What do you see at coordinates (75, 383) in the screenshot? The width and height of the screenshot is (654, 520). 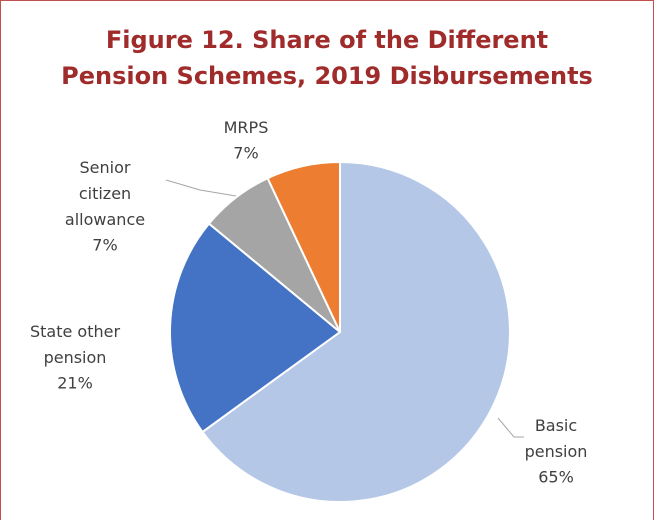 I see `value-label: 21%` at bounding box center [75, 383].